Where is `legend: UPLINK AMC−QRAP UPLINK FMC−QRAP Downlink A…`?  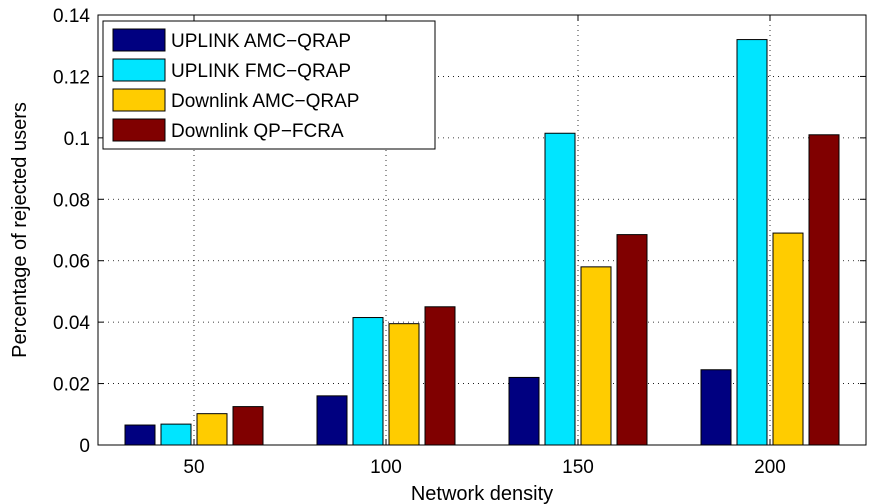 legend: UPLINK AMC−QRAP UPLINK FMC−QRAP Downlink A… is located at coordinates (269, 85).